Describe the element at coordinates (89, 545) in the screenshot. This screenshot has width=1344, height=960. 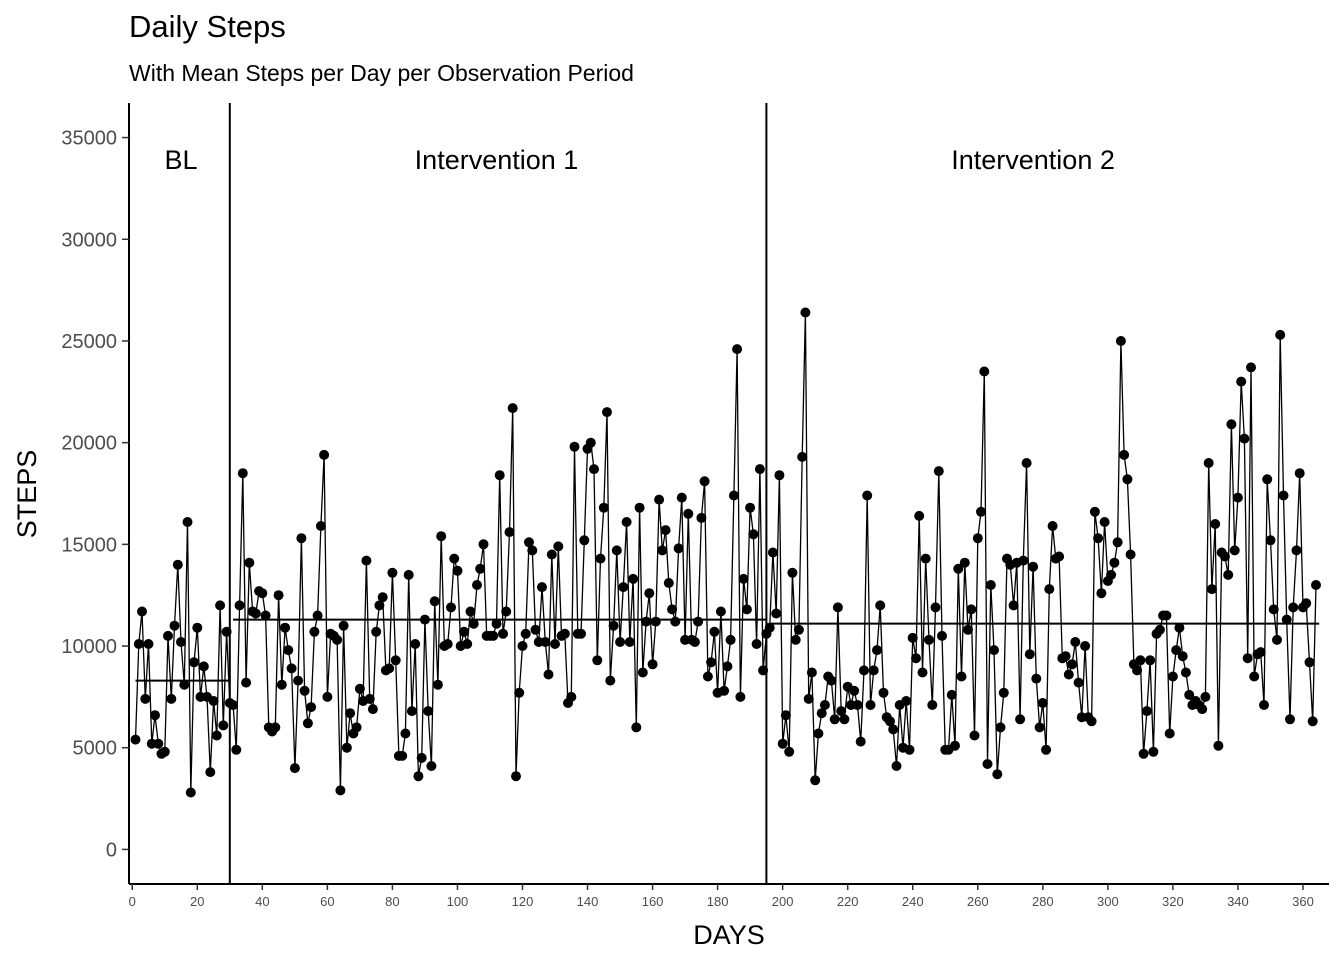
I see `y-tick-label: 15000` at that location.